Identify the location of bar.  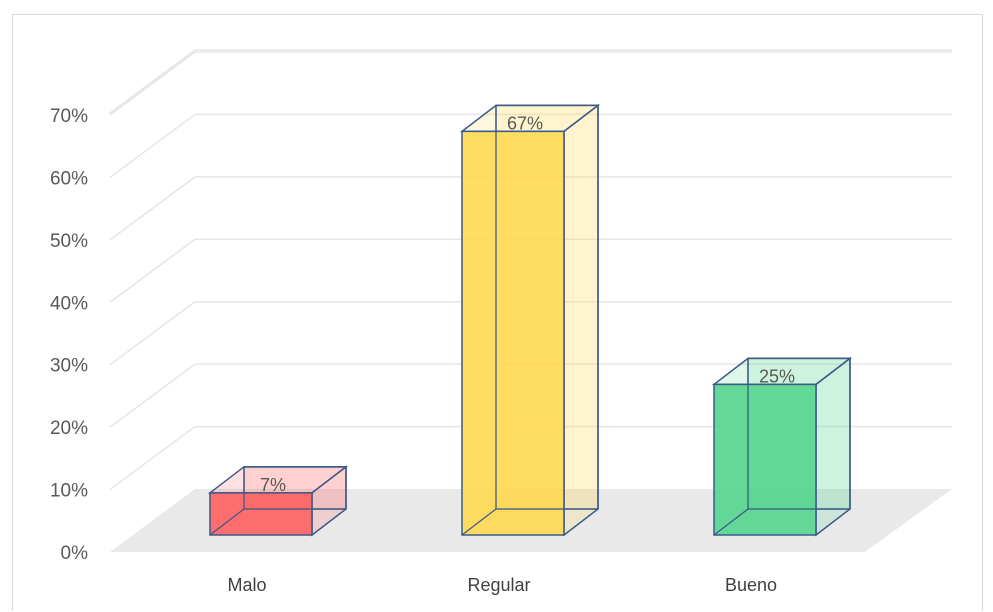
(530, 320).